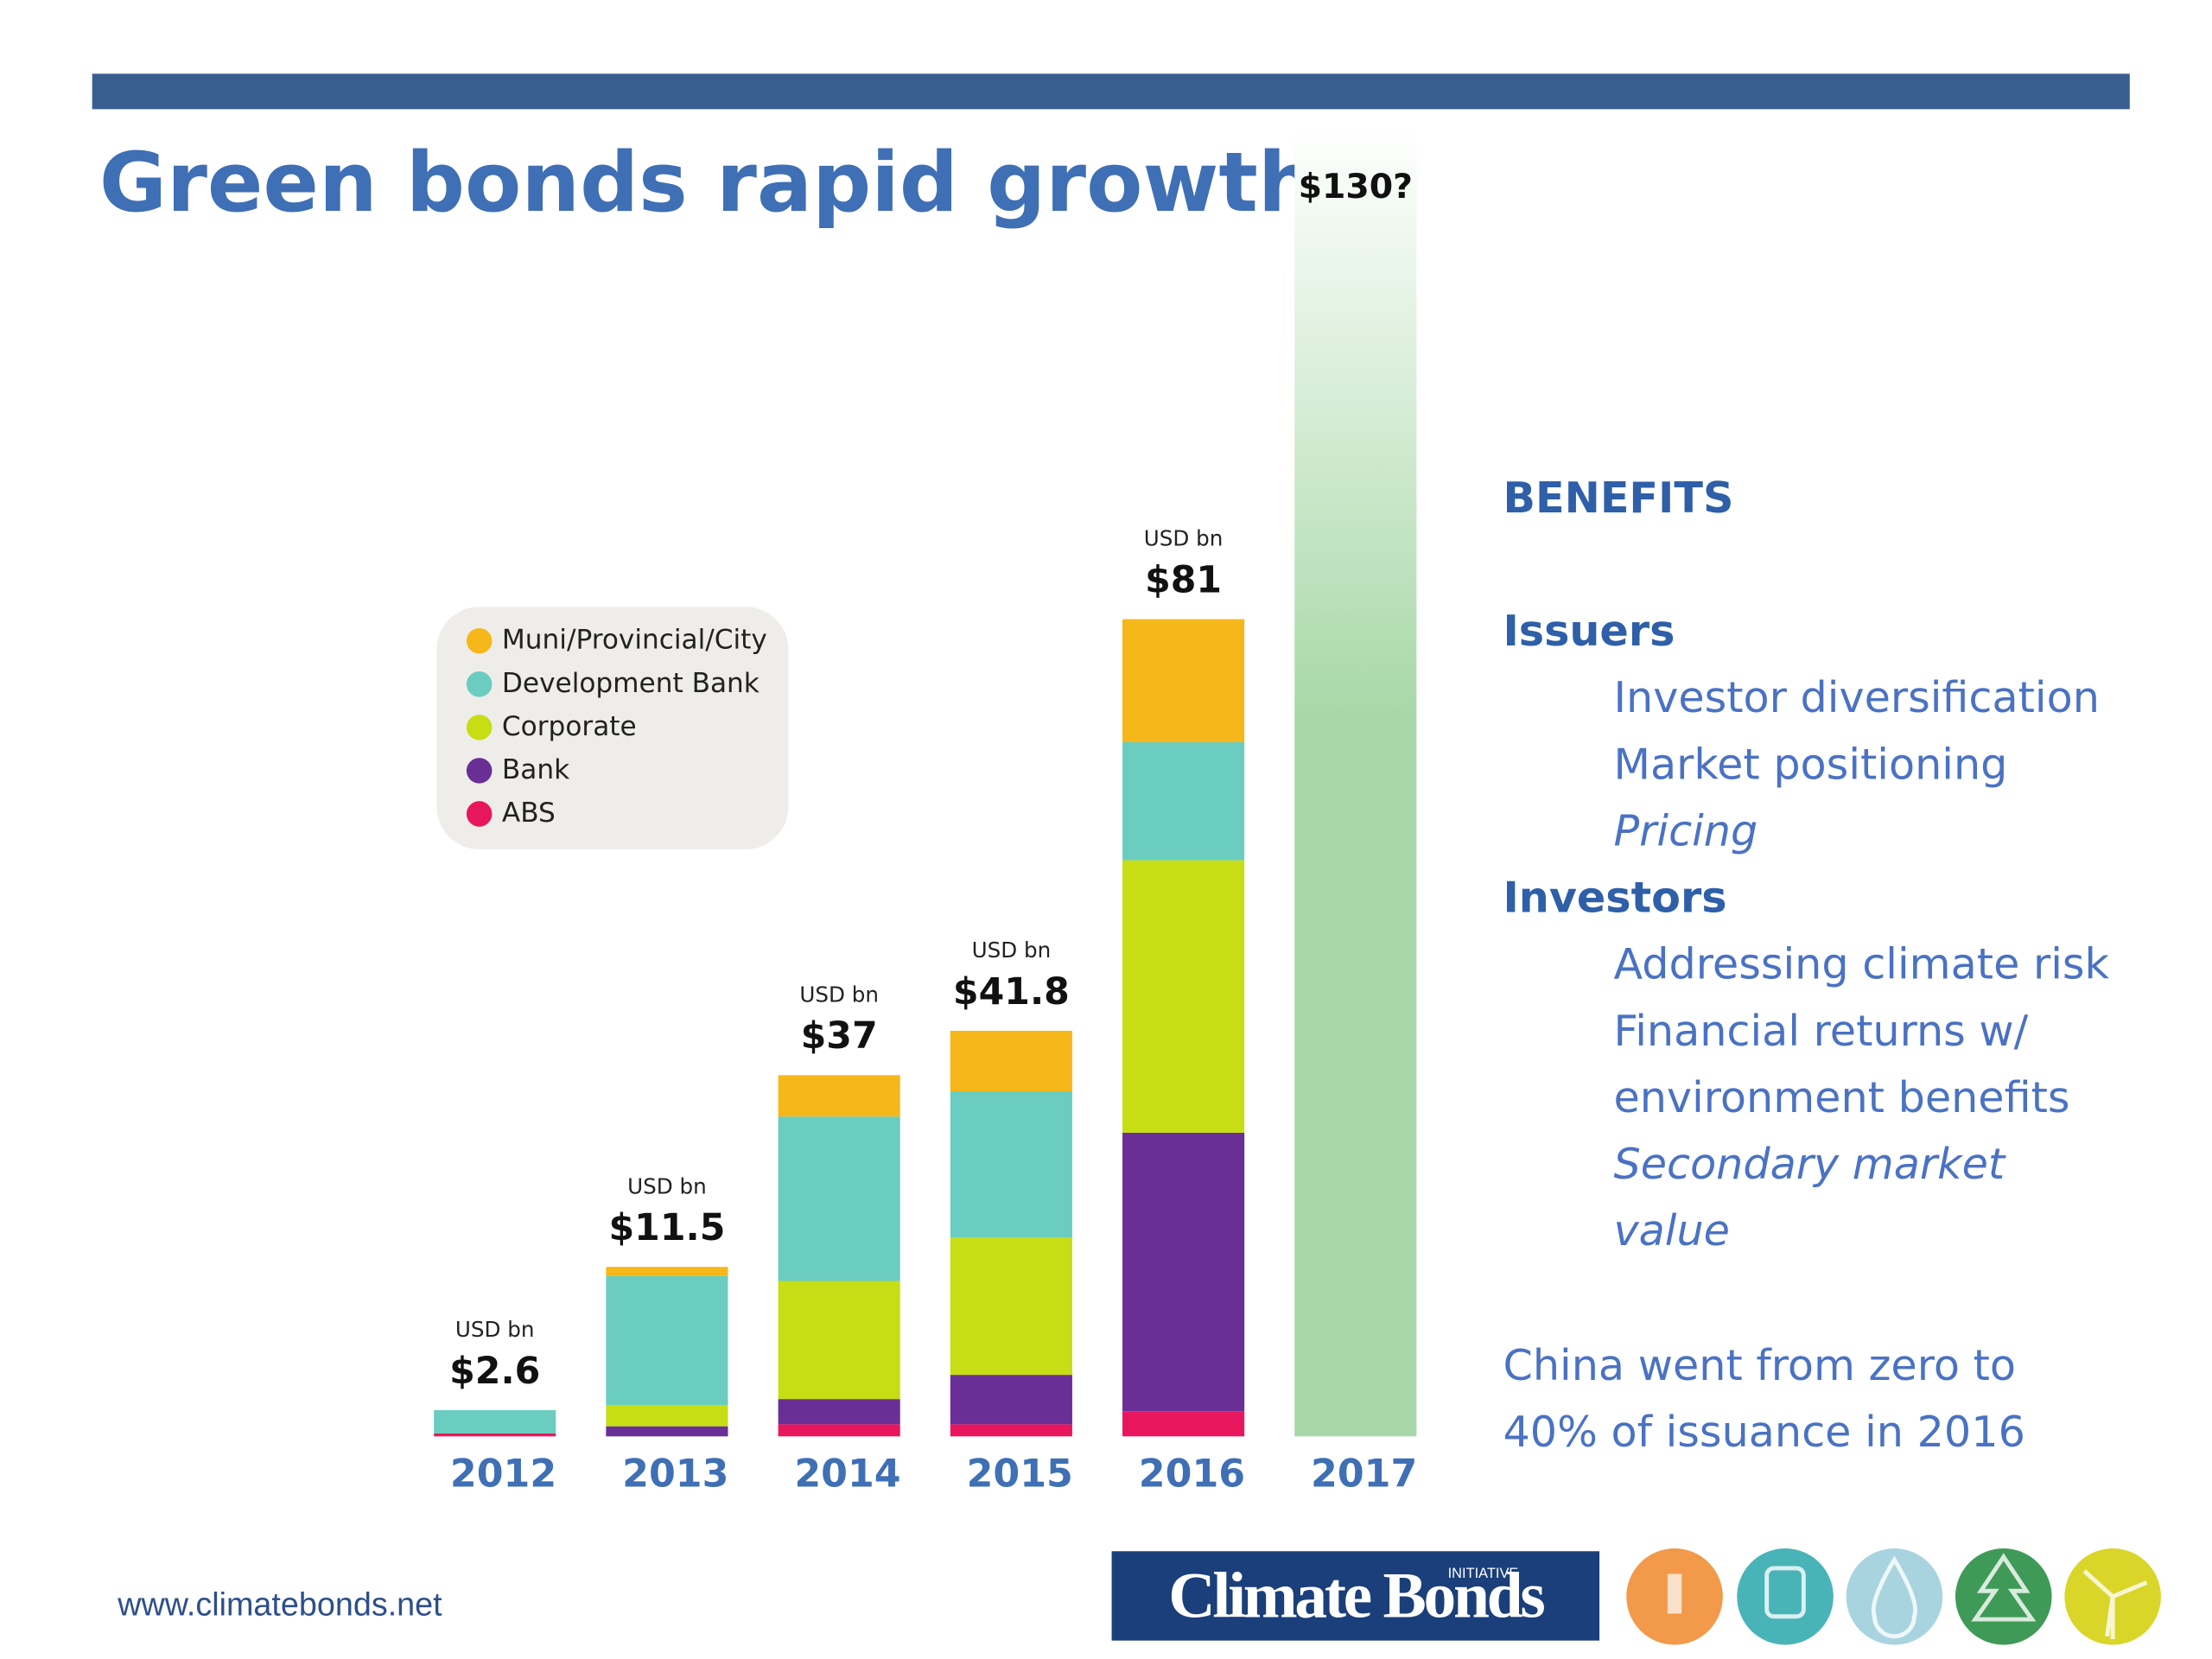  Describe the element at coordinates (1183, 579) in the screenshot. I see `total-label: $81` at that location.